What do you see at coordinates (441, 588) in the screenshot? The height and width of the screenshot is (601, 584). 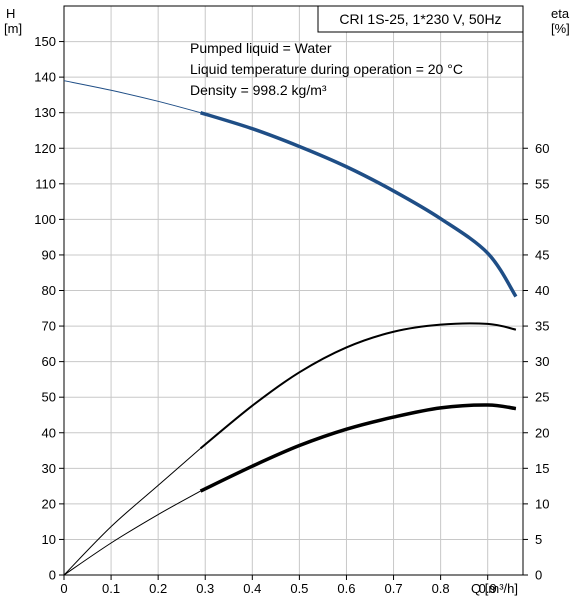 I see `x-tick-label: 0.8` at bounding box center [441, 588].